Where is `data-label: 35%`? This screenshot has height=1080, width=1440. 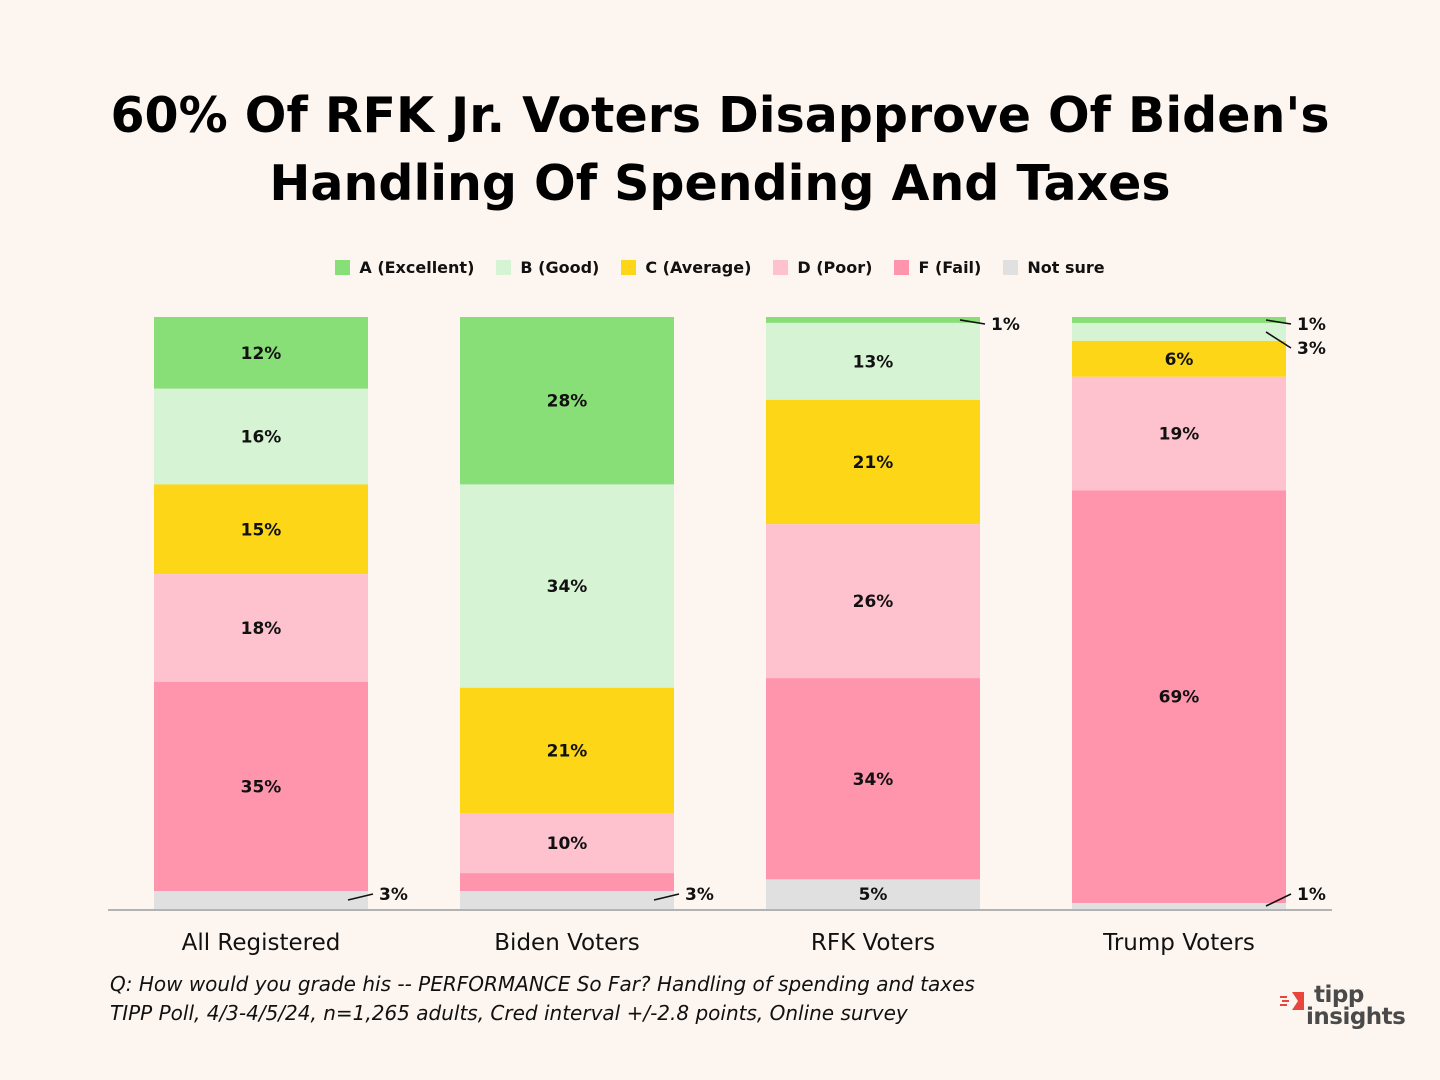 data-label: 35% is located at coordinates (261, 787).